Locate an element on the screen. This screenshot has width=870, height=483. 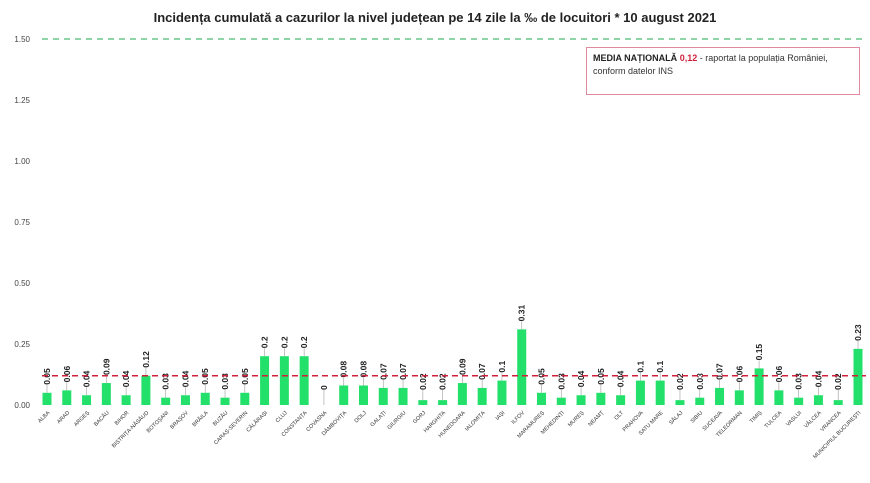
category-label: OLT is located at coordinates (620, 416).